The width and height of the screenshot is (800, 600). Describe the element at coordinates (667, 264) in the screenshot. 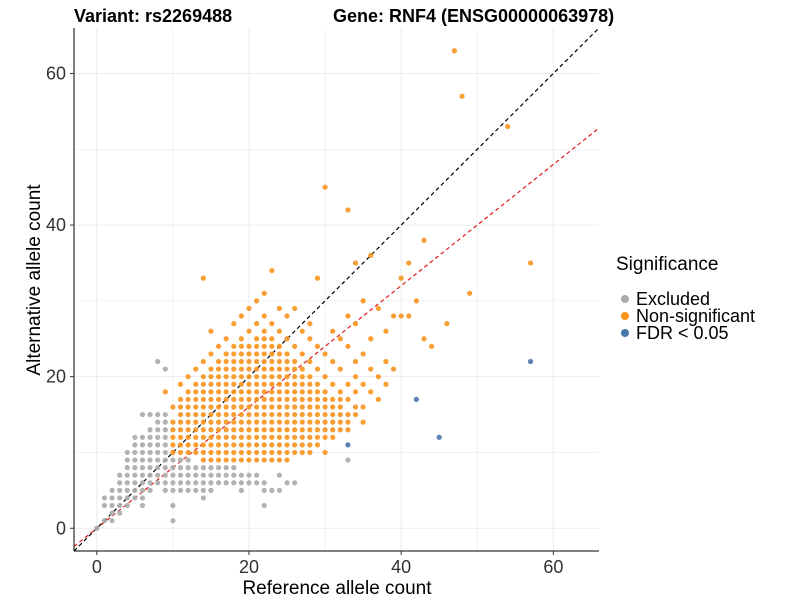

I see `legend-title: Significance` at that location.